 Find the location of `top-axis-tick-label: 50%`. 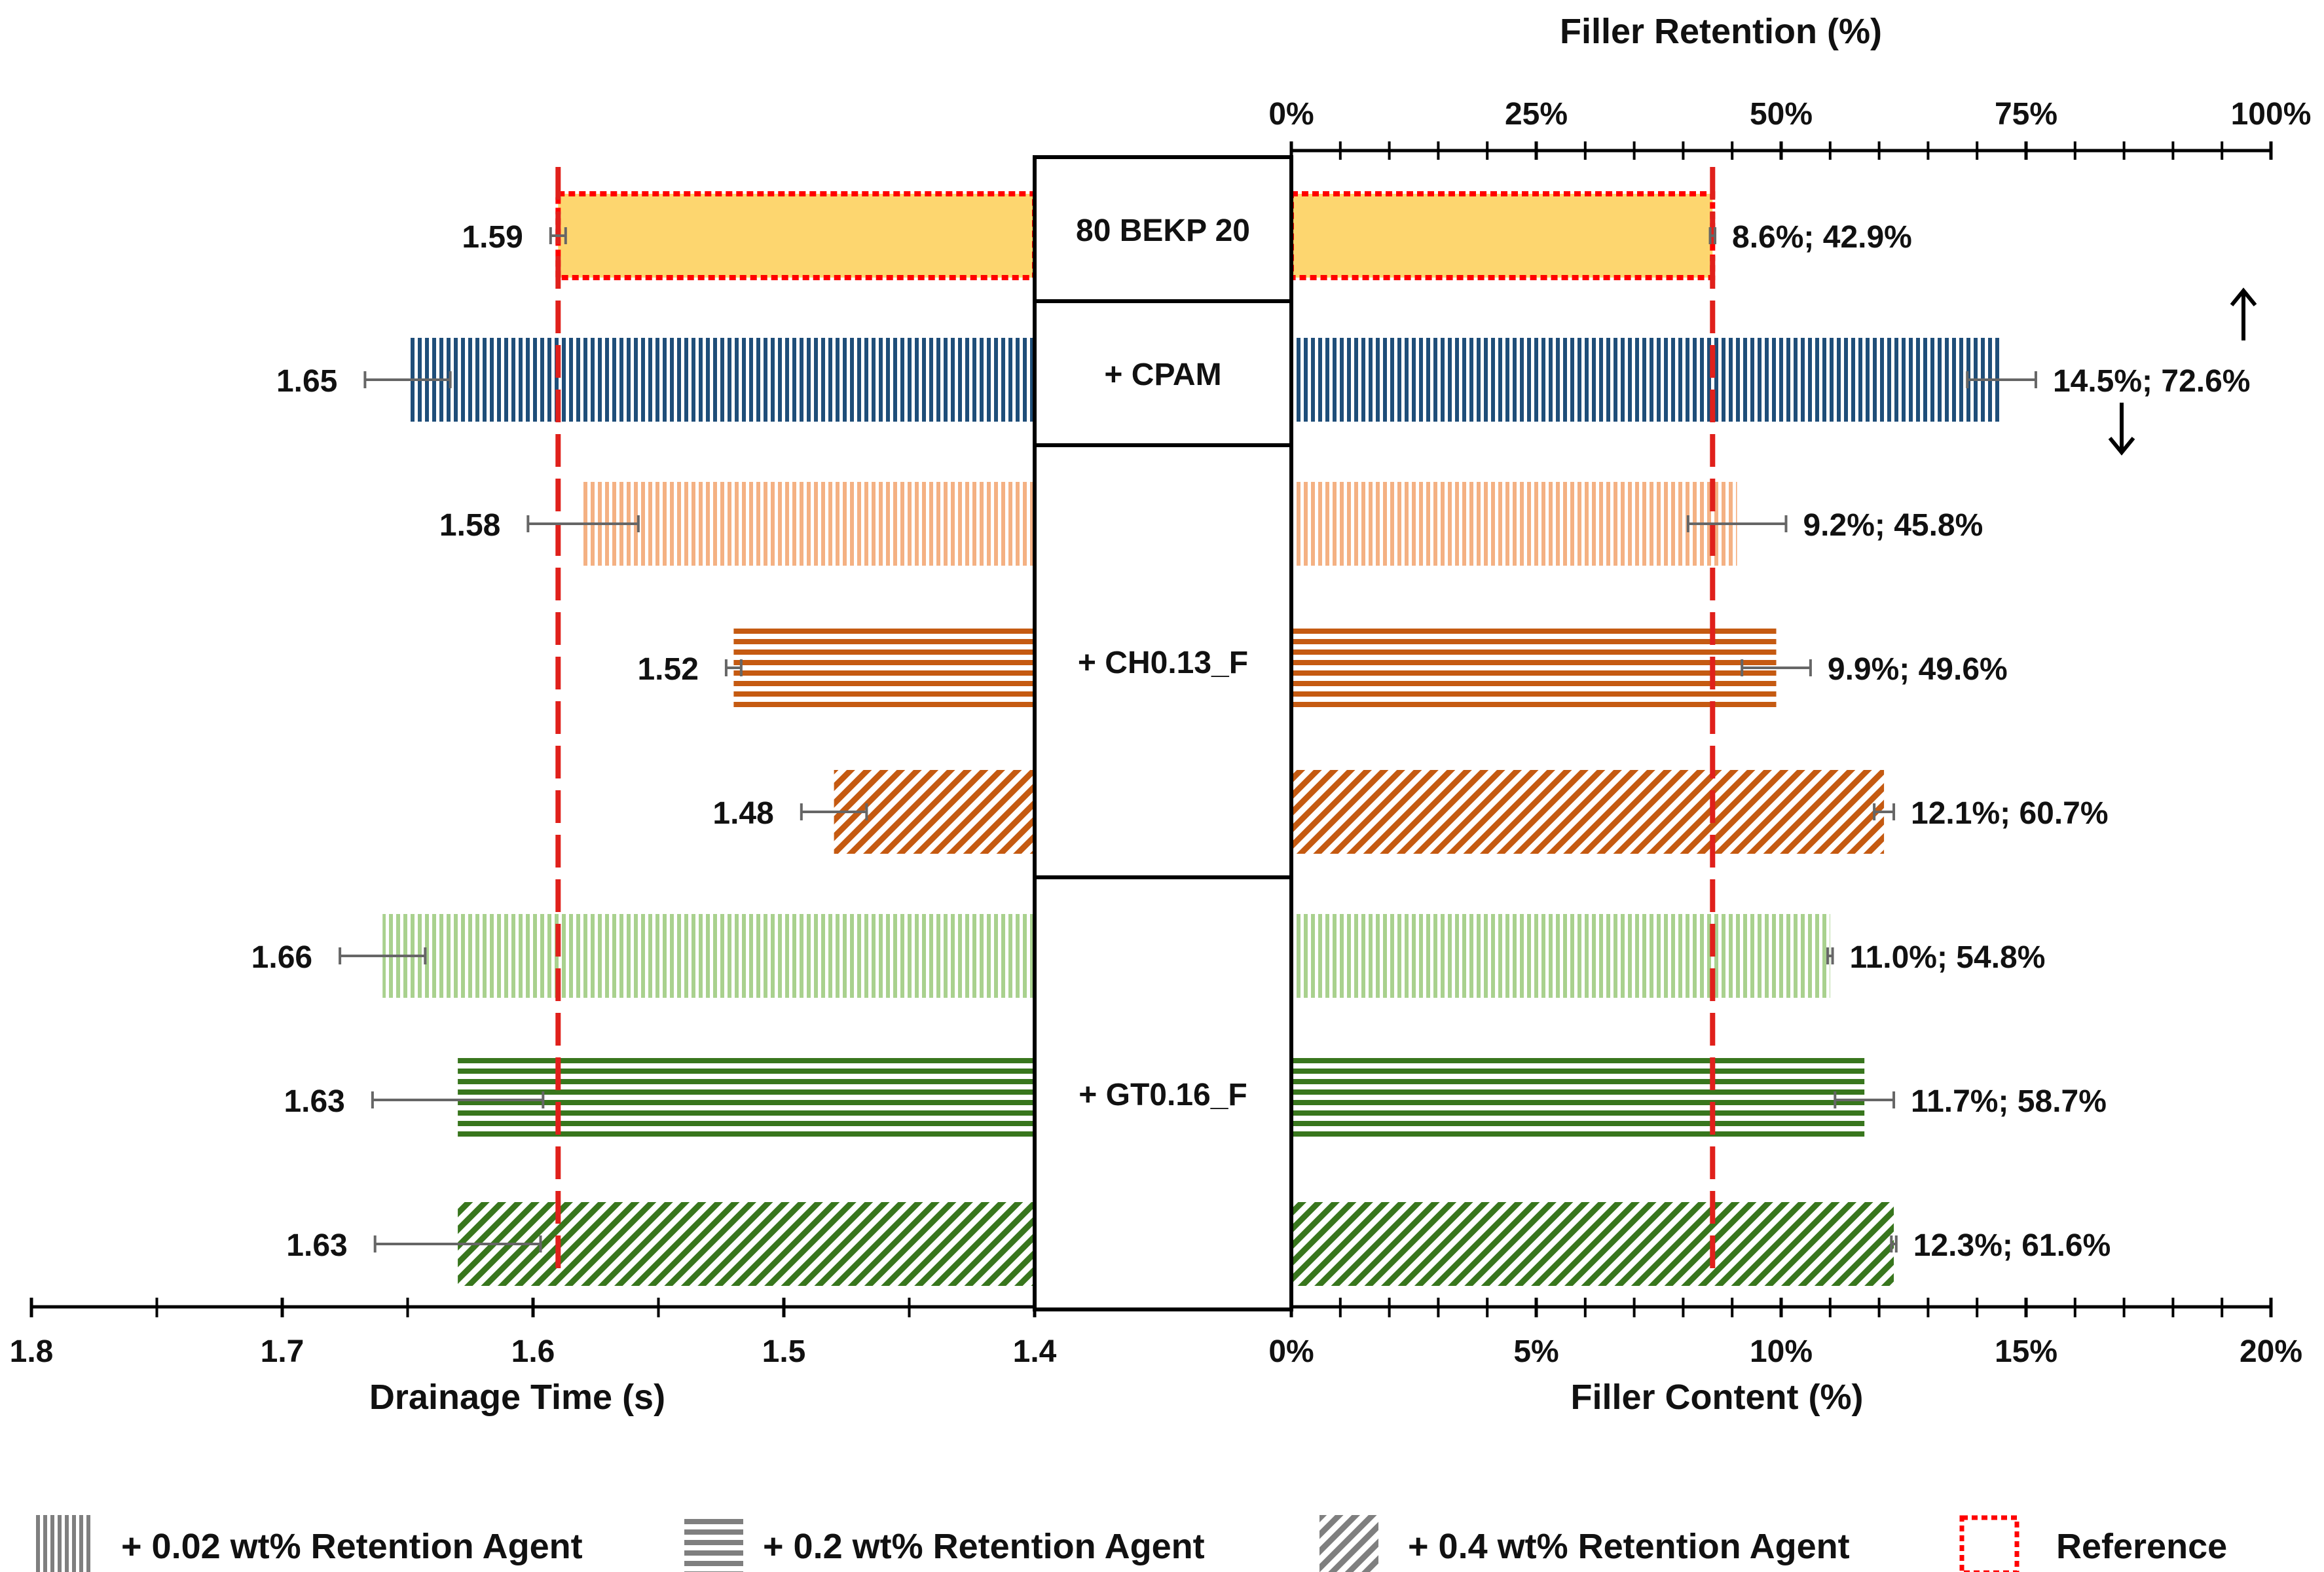

top-axis-tick-label: 50% is located at coordinates (1781, 114).